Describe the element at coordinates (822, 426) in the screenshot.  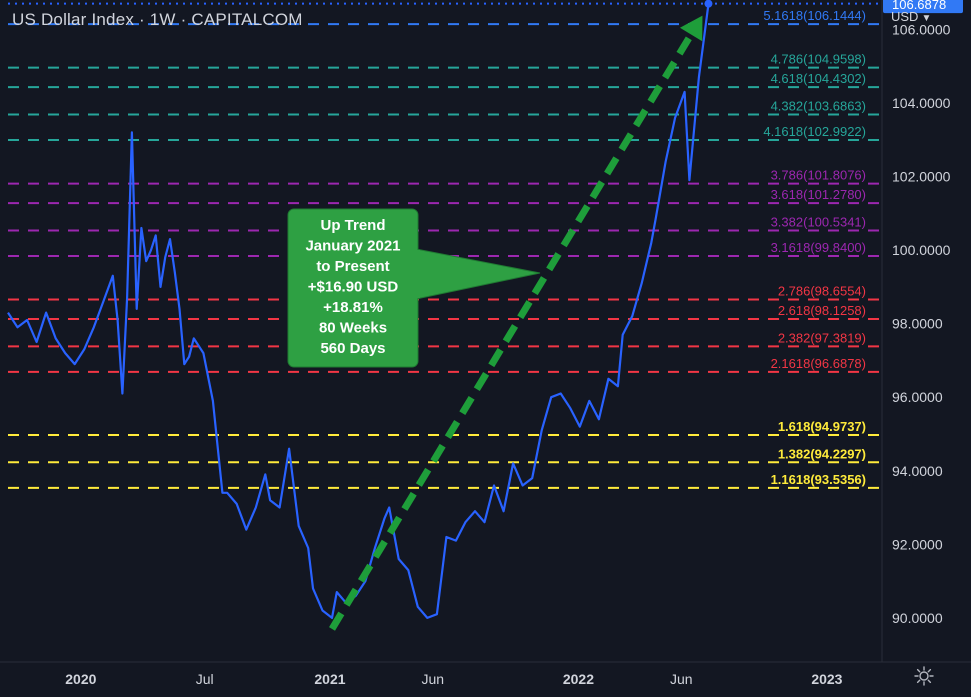
I see `fib-level-label: 1.618(94.9737)` at that location.